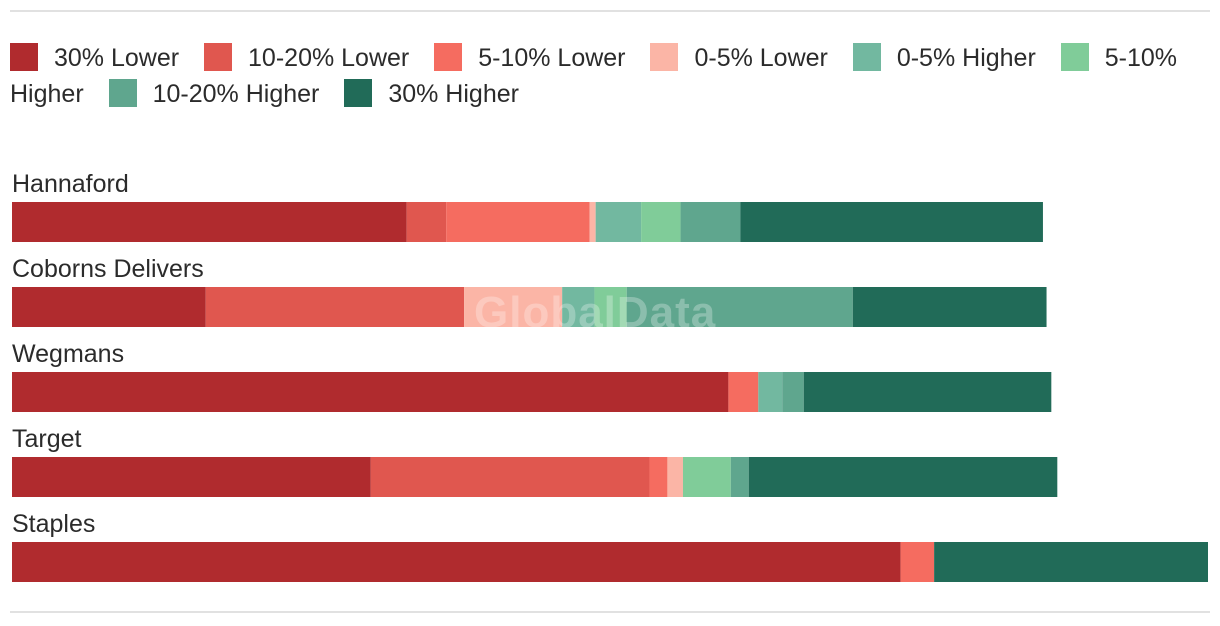 The height and width of the screenshot is (626, 1220). What do you see at coordinates (329, 58) in the screenshot?
I see `legend-label: 10-20% Lower` at bounding box center [329, 58].